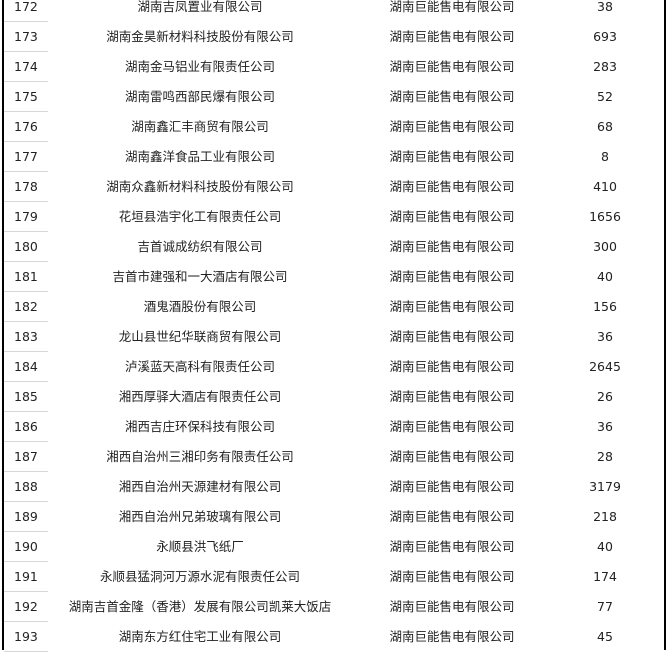  Describe the element at coordinates (200, 36) in the screenshot. I see `company-name: 湖南金昊新材料科技股份有限公司` at that location.